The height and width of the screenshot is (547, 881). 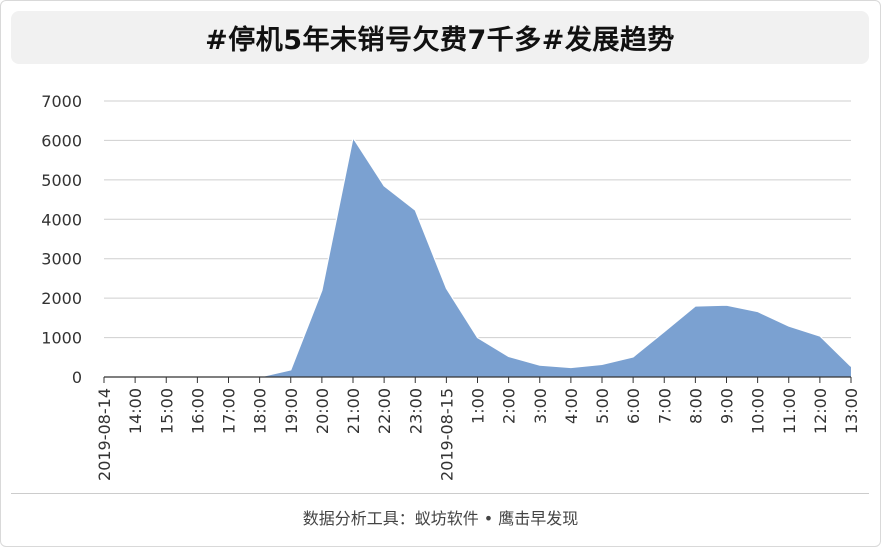 What do you see at coordinates (104, 434) in the screenshot?
I see `x-tick-label: 2019-08-14` at bounding box center [104, 434].